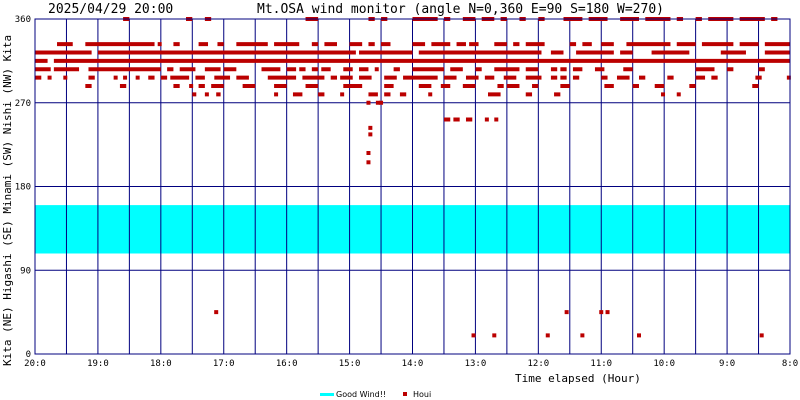 The image size is (800, 400). What do you see at coordinates (327, 394) in the screenshot?
I see `legend-swatch-good-wind` at bounding box center [327, 394].